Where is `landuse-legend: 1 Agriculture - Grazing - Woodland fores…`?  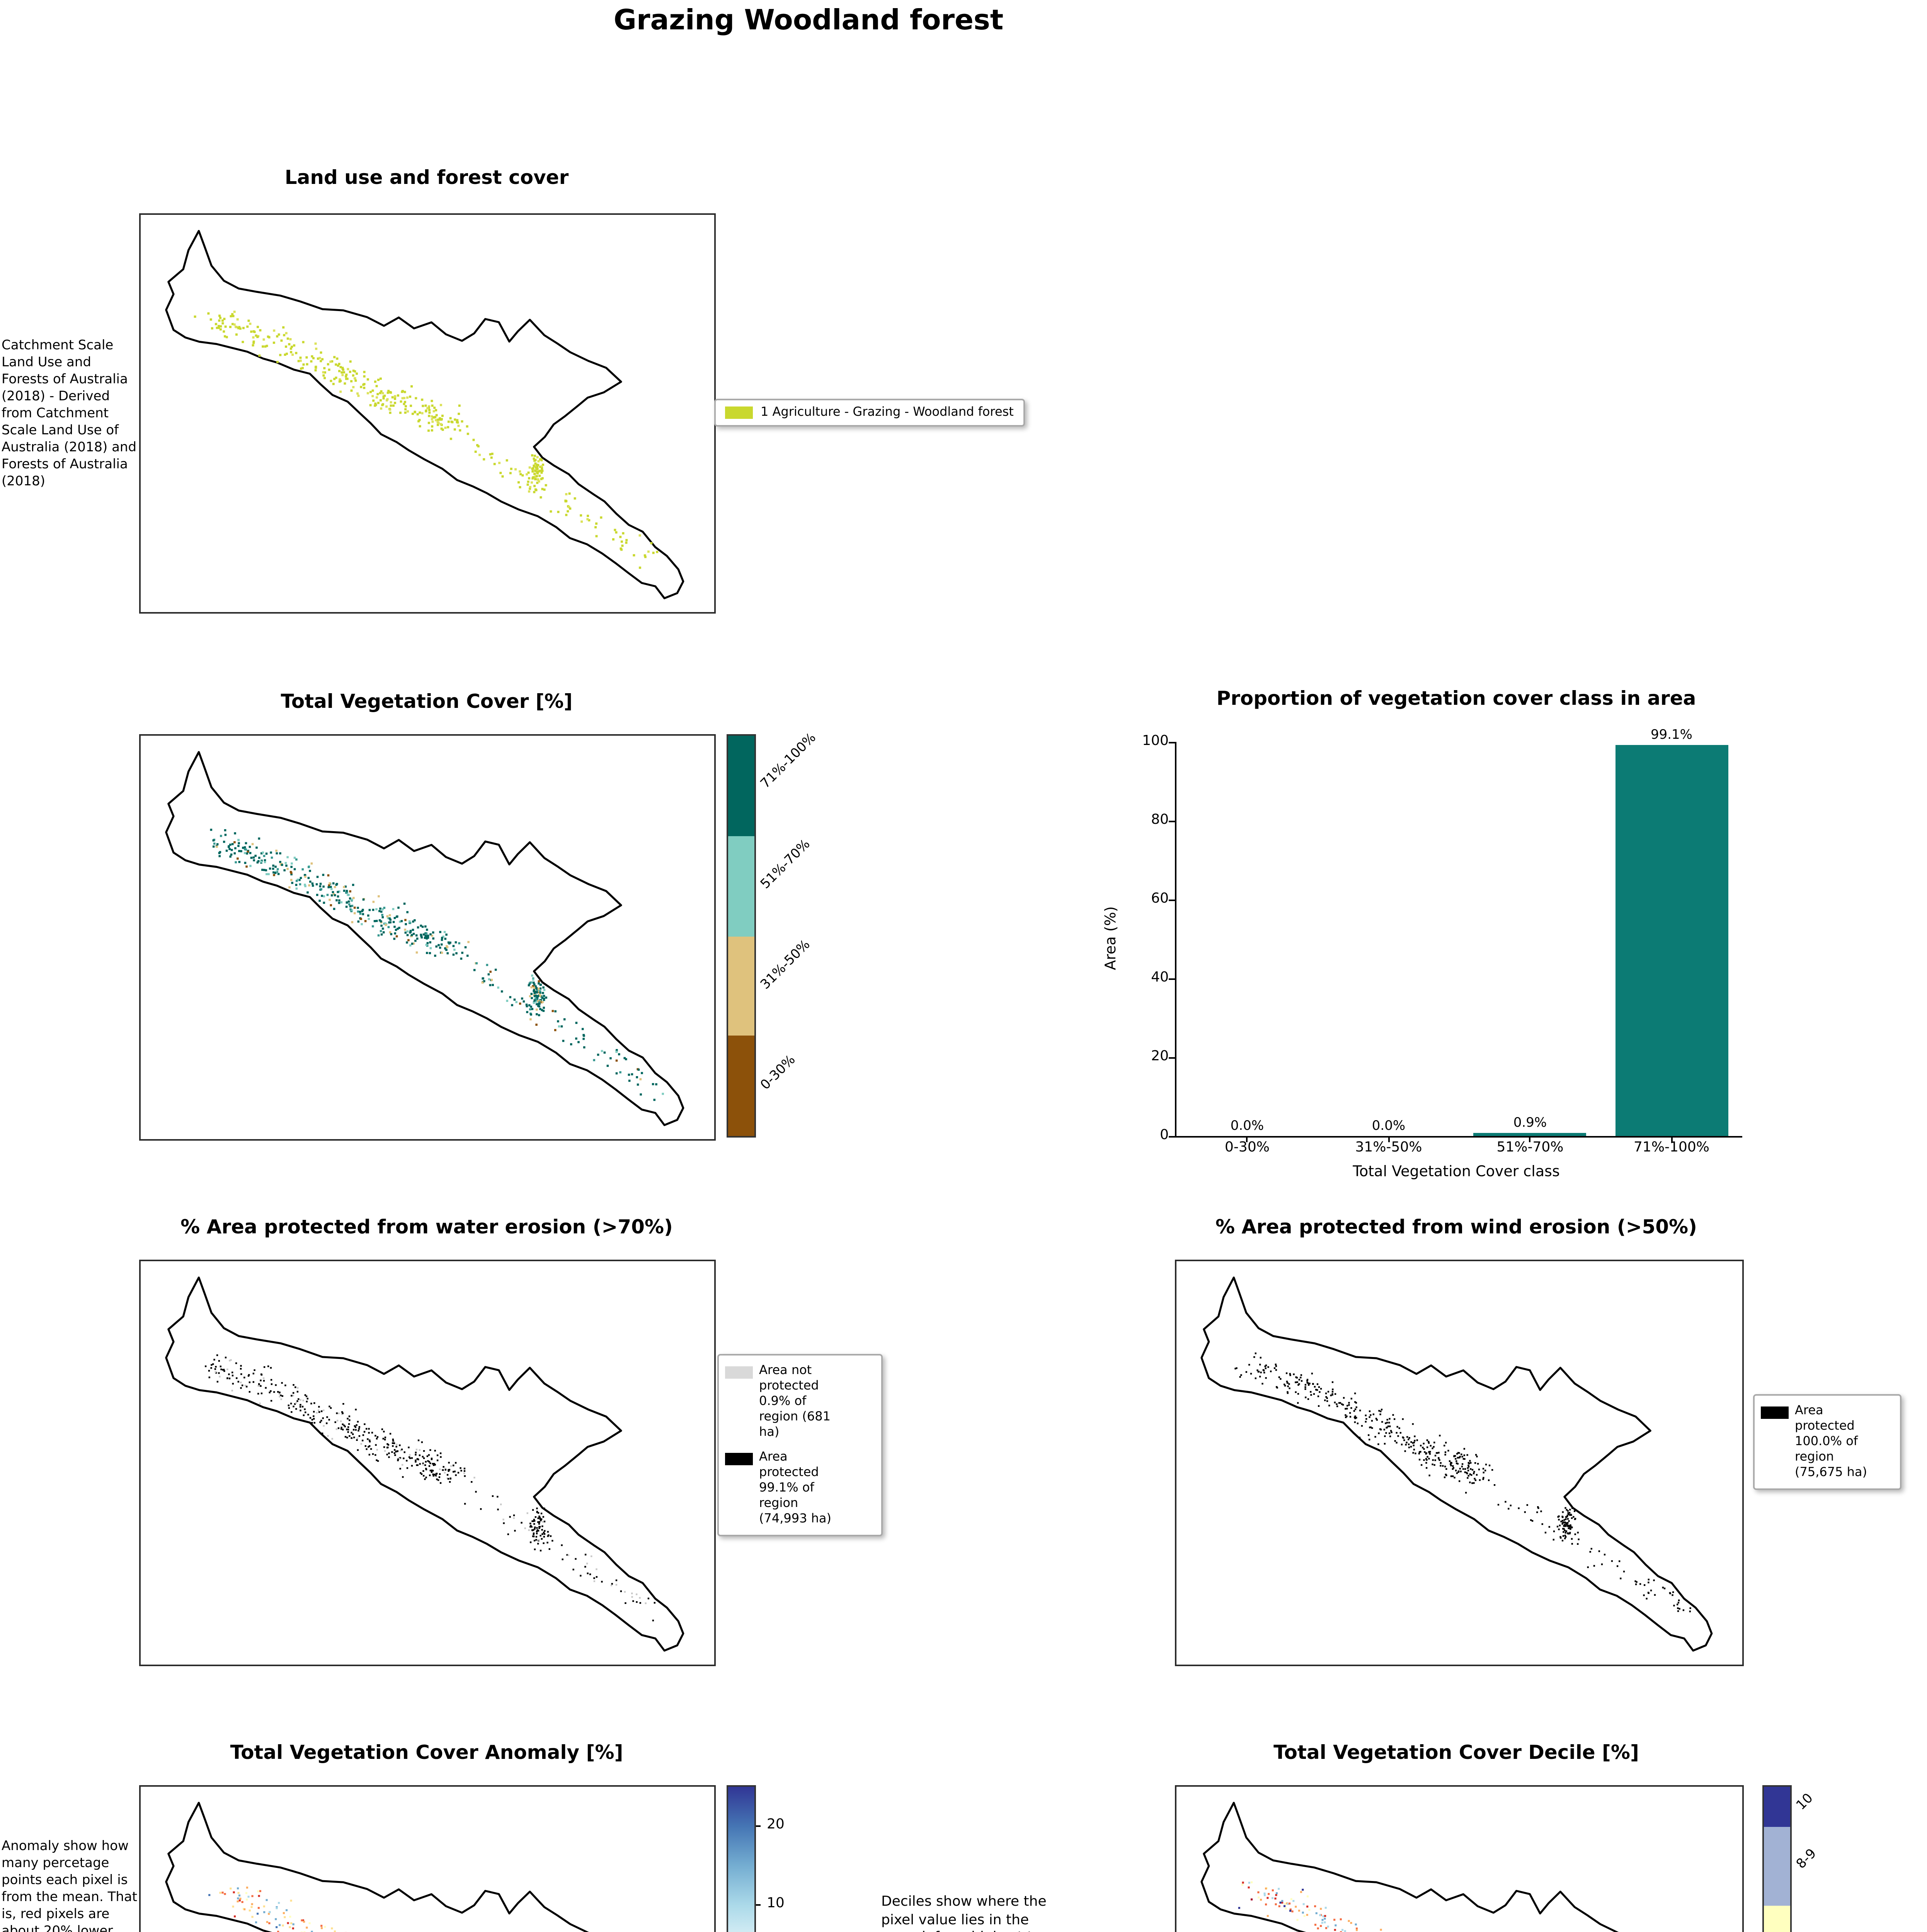 landuse-legend: 1 Agriculture - Grazing - Woodland fores… is located at coordinates (869, 413).